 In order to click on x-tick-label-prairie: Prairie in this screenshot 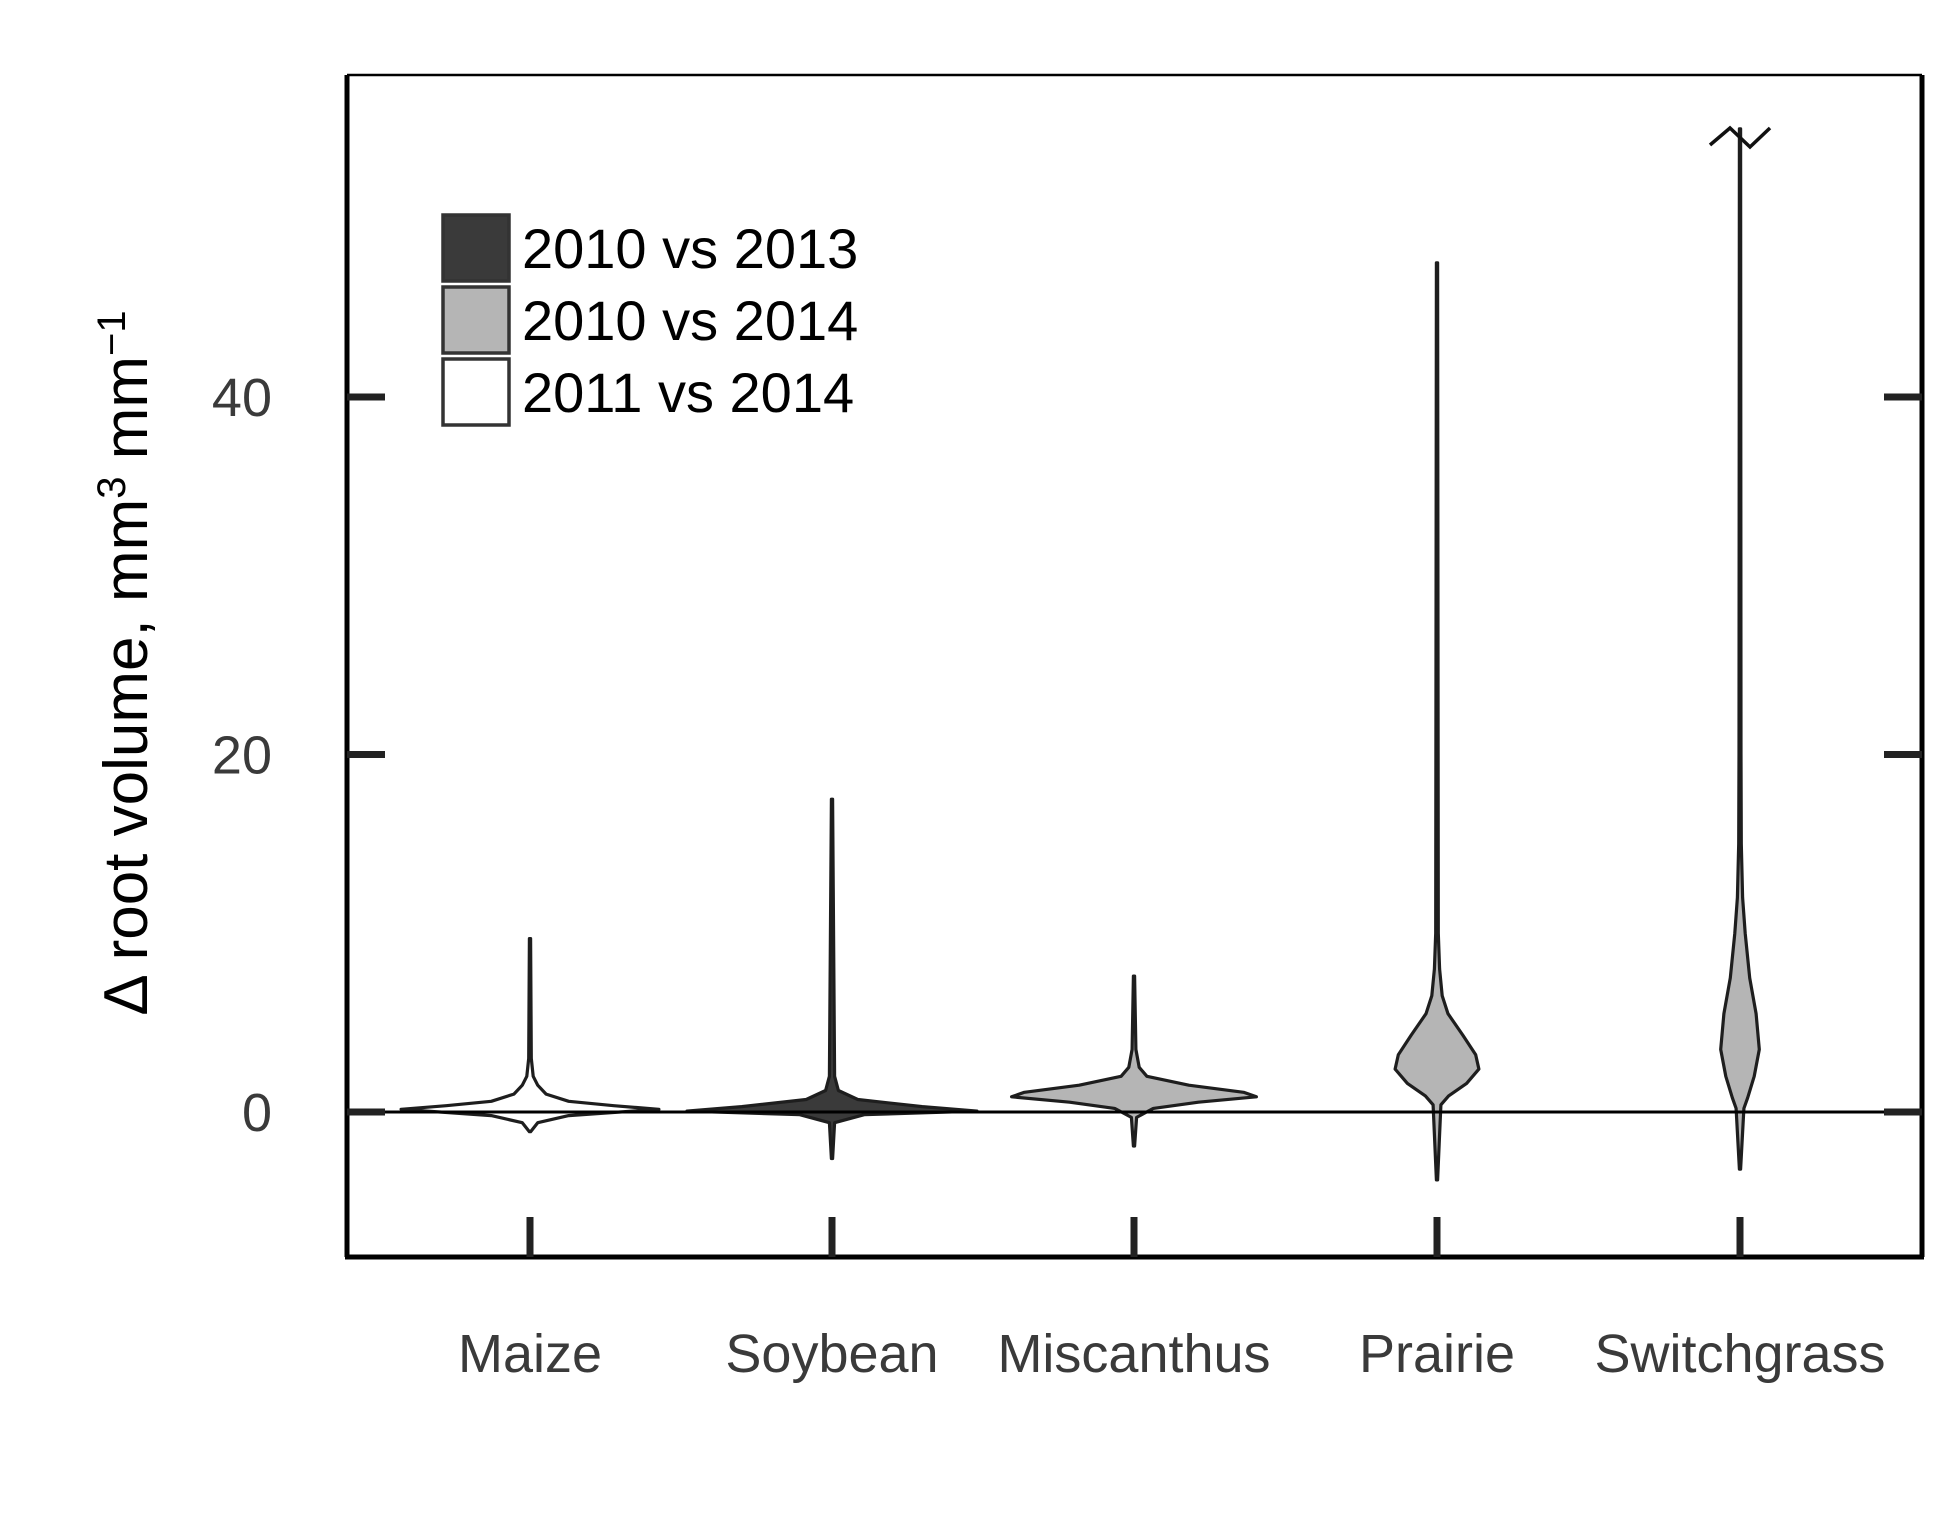, I will do `click(1437, 1354)`.